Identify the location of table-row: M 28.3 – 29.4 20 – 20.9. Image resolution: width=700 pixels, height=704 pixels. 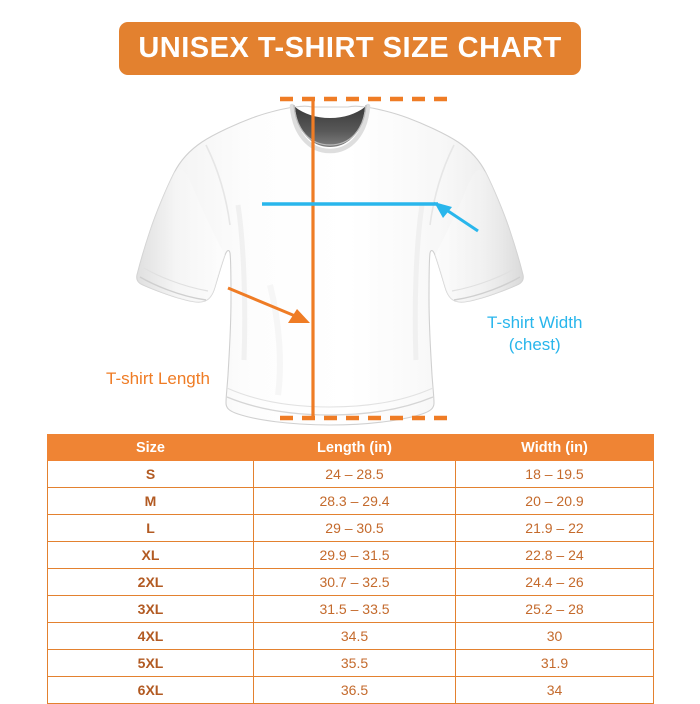
(350, 501).